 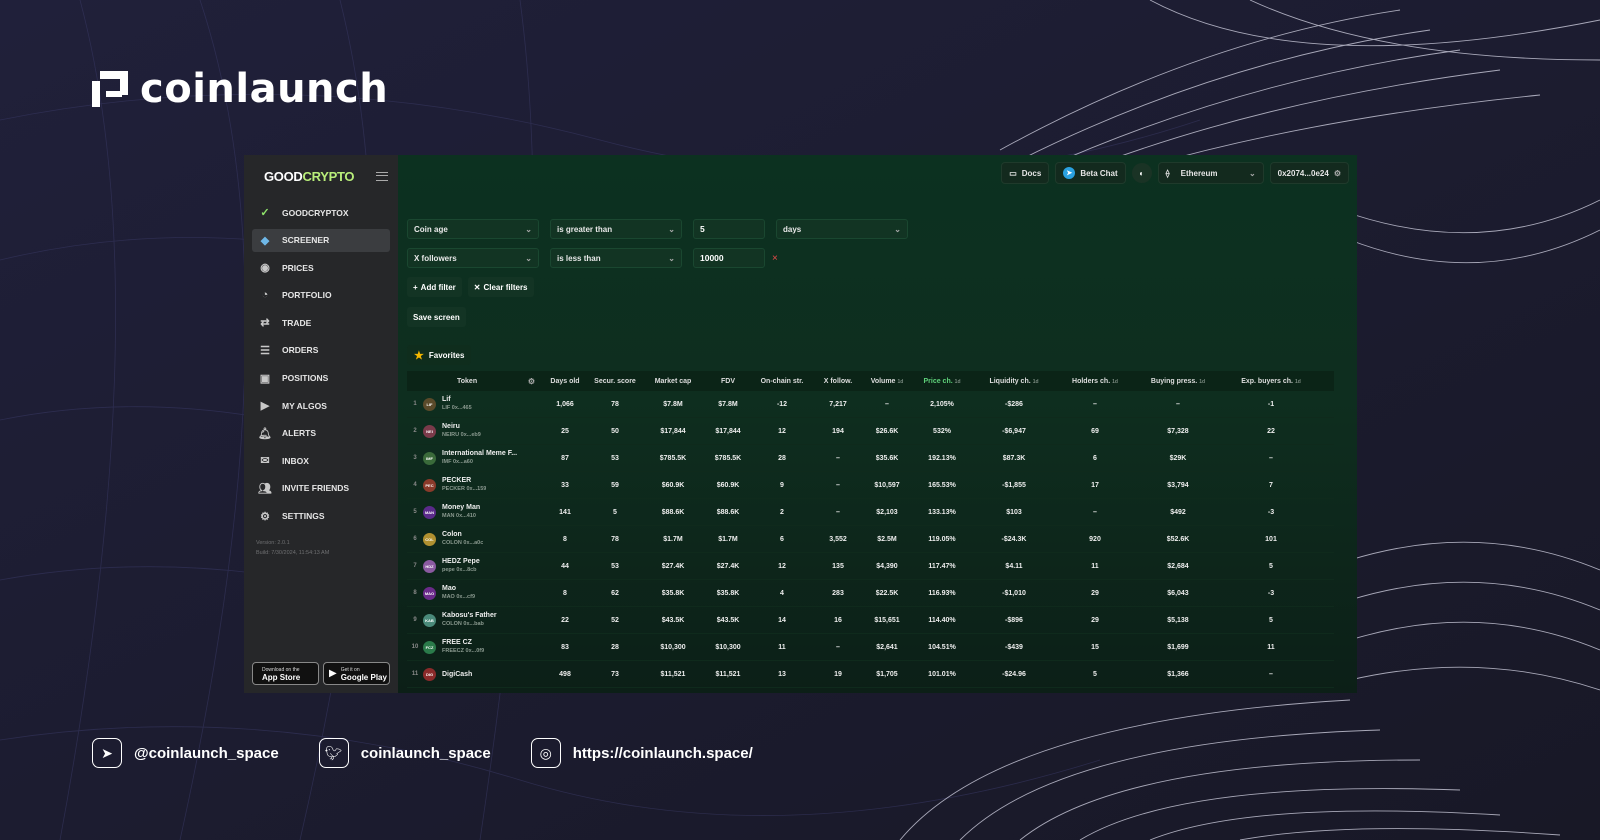 What do you see at coordinates (782, 404) in the screenshot?
I see `table-cell: -12` at bounding box center [782, 404].